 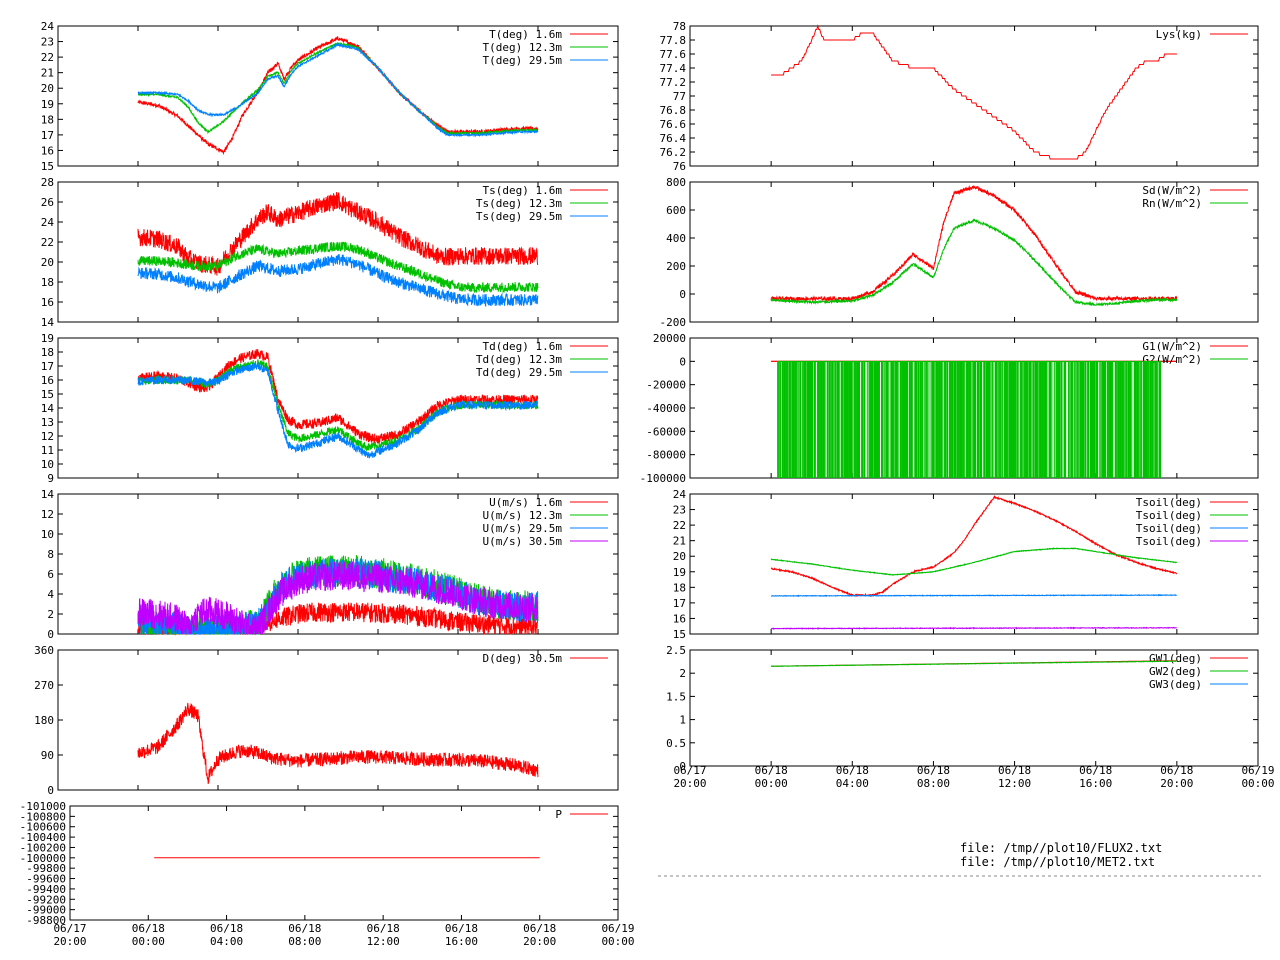 What do you see at coordinates (44, 650) in the screenshot?
I see `y-tick-label: 360` at bounding box center [44, 650].